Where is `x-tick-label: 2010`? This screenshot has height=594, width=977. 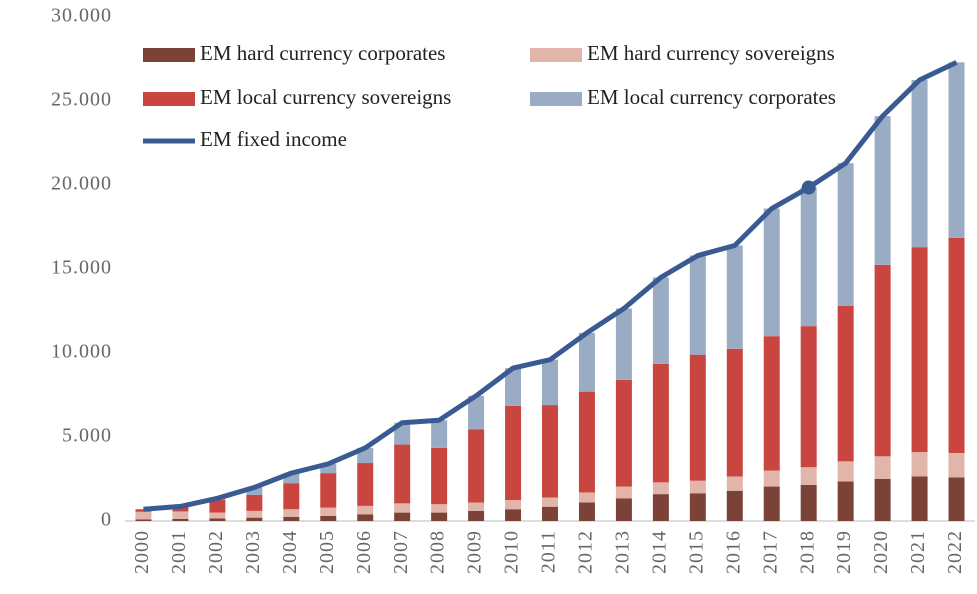 x-tick-label: 2010 is located at coordinates (512, 552).